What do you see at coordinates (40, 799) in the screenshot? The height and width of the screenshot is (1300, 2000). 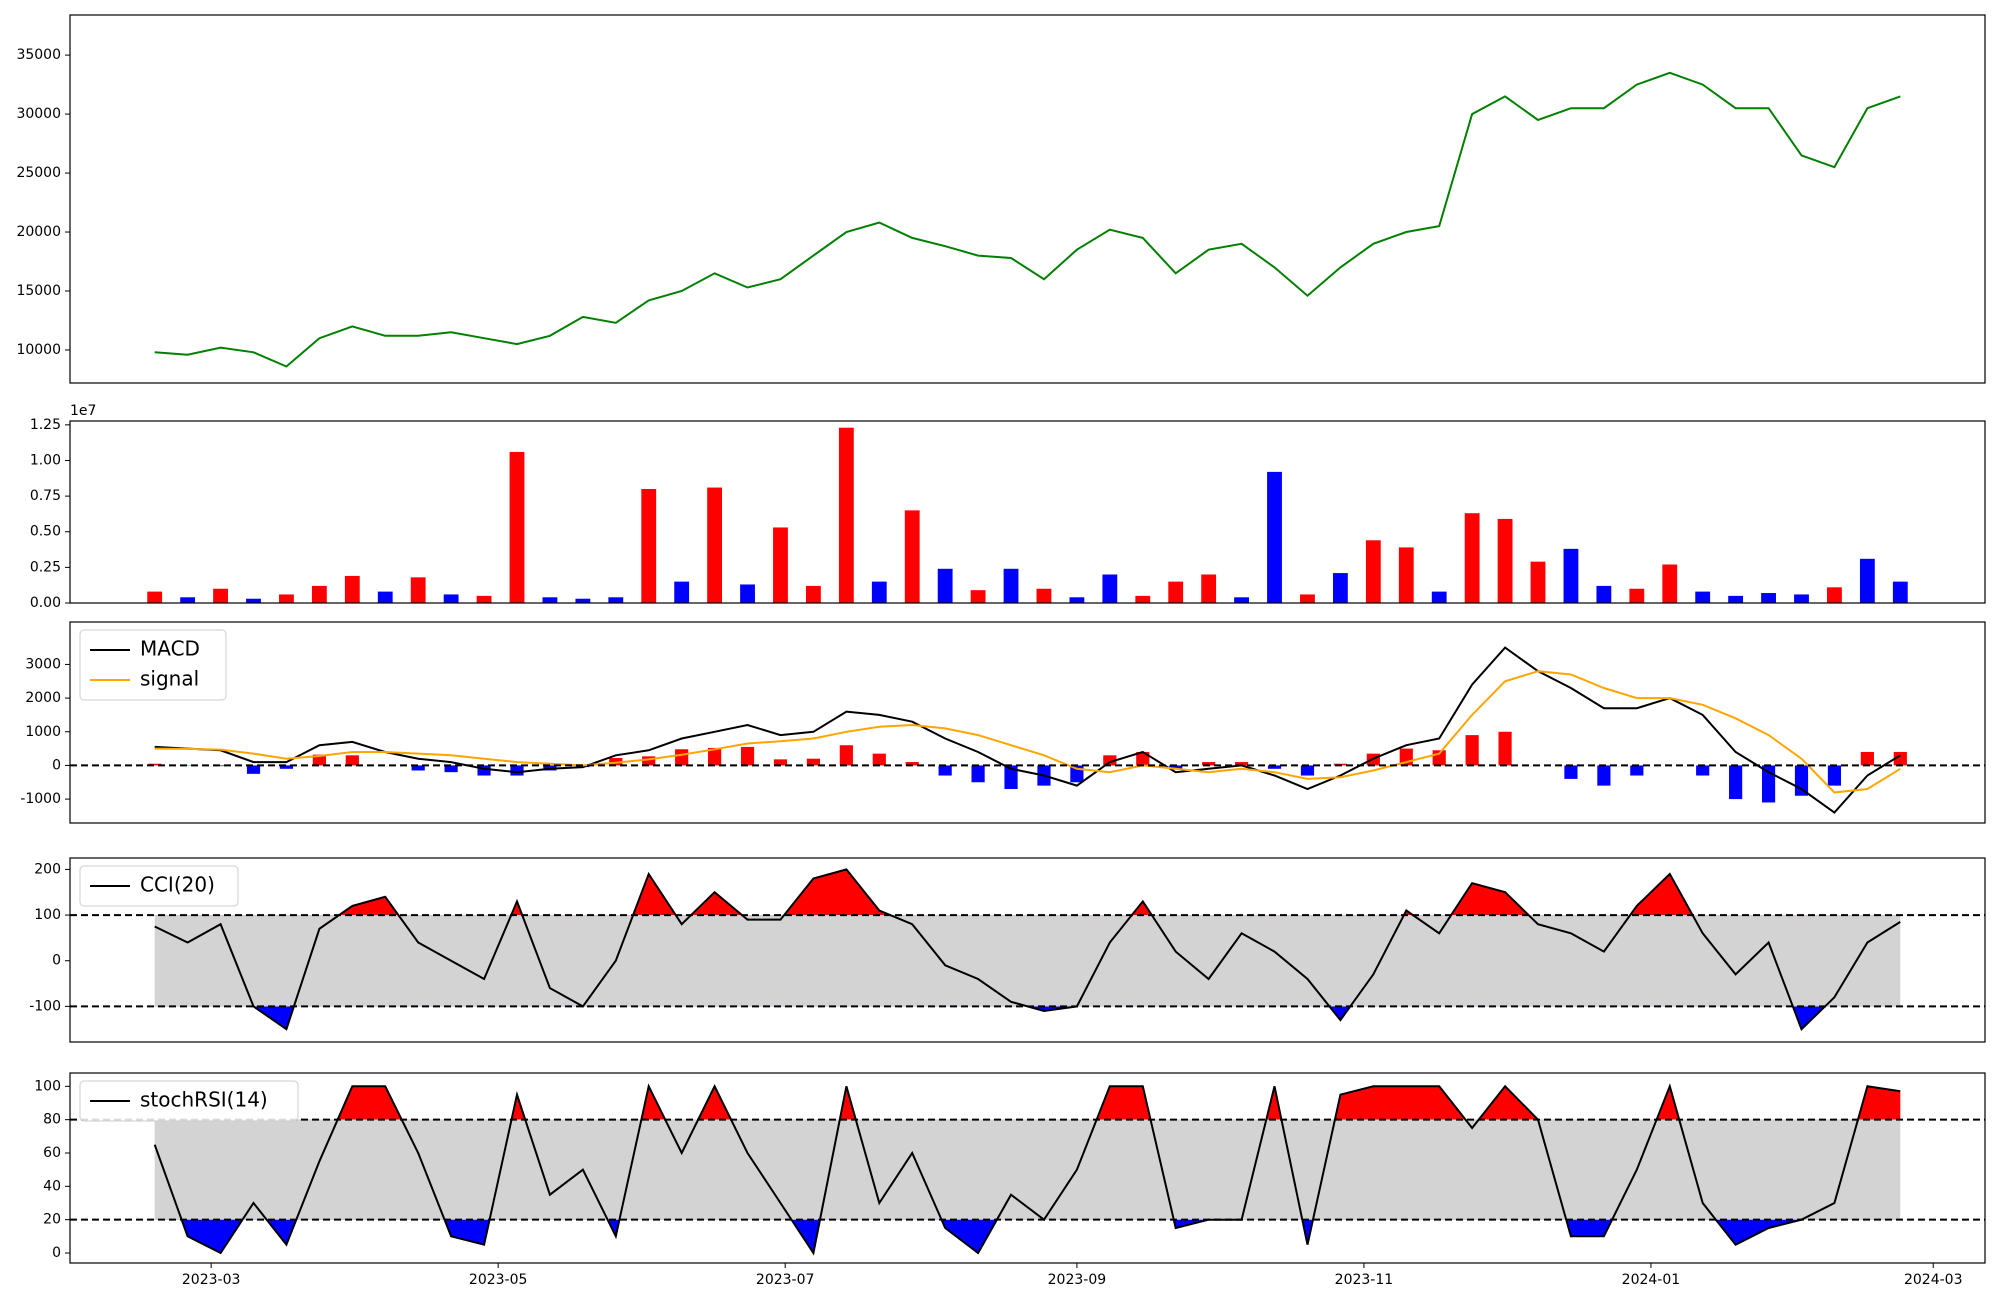 I see `y-tick-label: -1000` at bounding box center [40, 799].